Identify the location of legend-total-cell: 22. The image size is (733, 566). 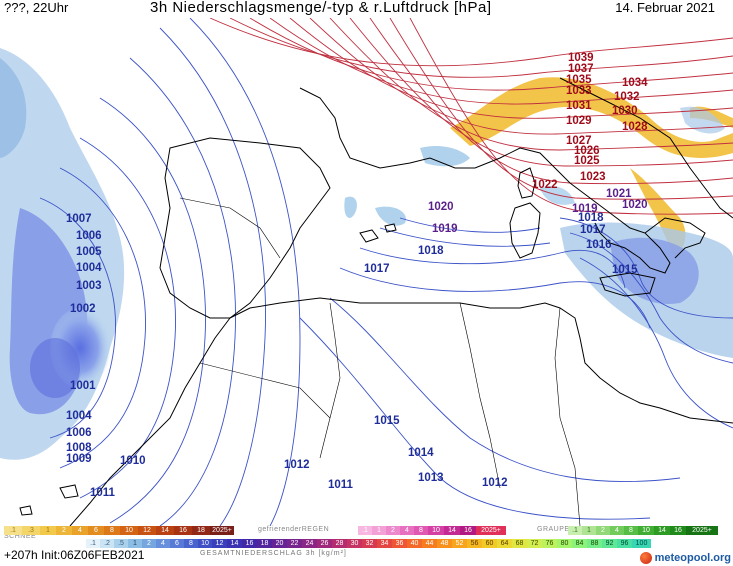
(294, 543).